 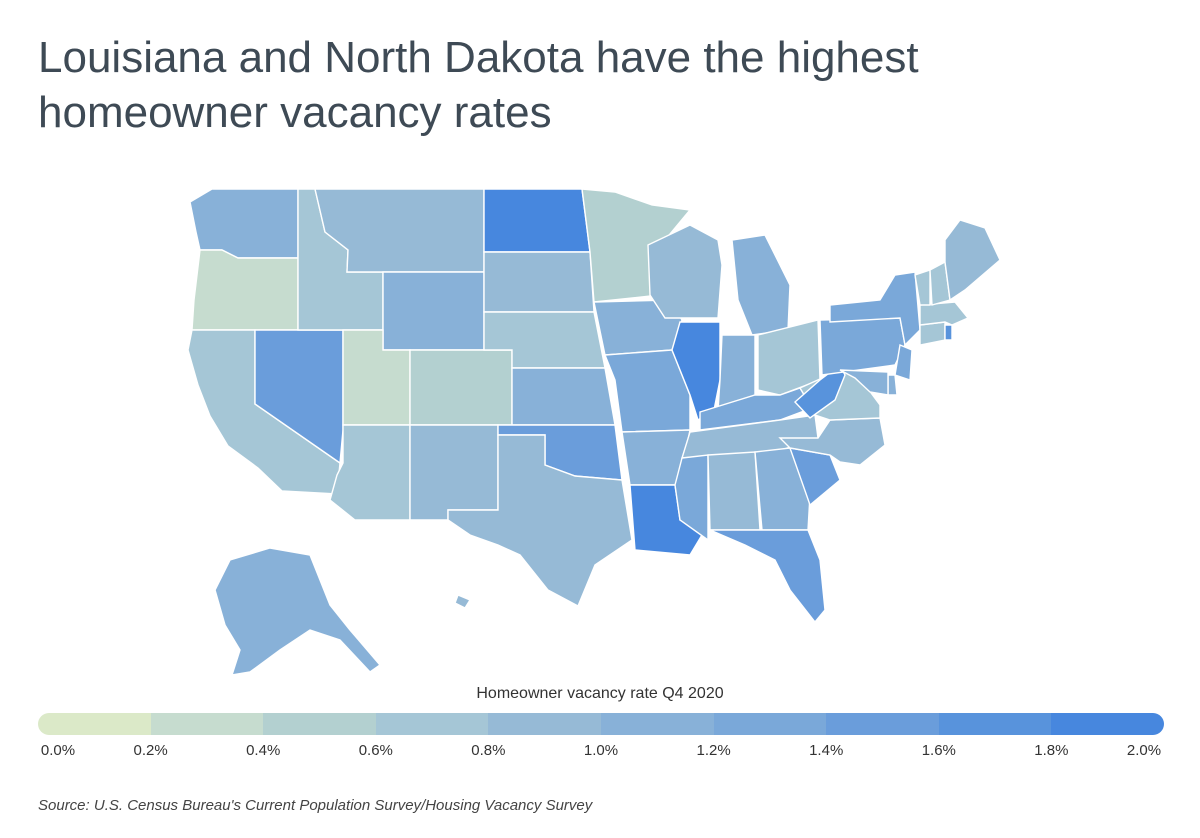 What do you see at coordinates (862, 346) in the screenshot?
I see `state-pennsylvania: Pennsylvania` at bounding box center [862, 346].